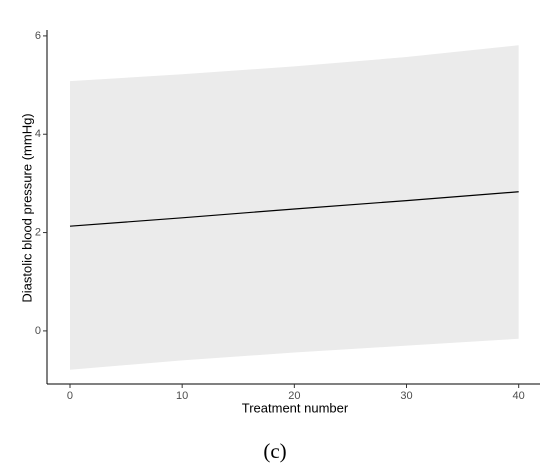 The image size is (550, 471). I want to click on x-tick-label: 0, so click(70, 396).